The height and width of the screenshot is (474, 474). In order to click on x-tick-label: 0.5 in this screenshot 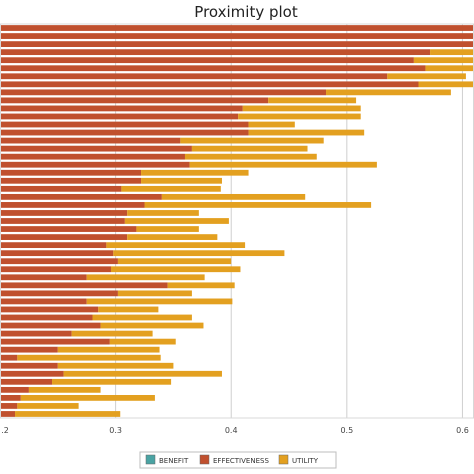, I will do `click(346, 430)`.